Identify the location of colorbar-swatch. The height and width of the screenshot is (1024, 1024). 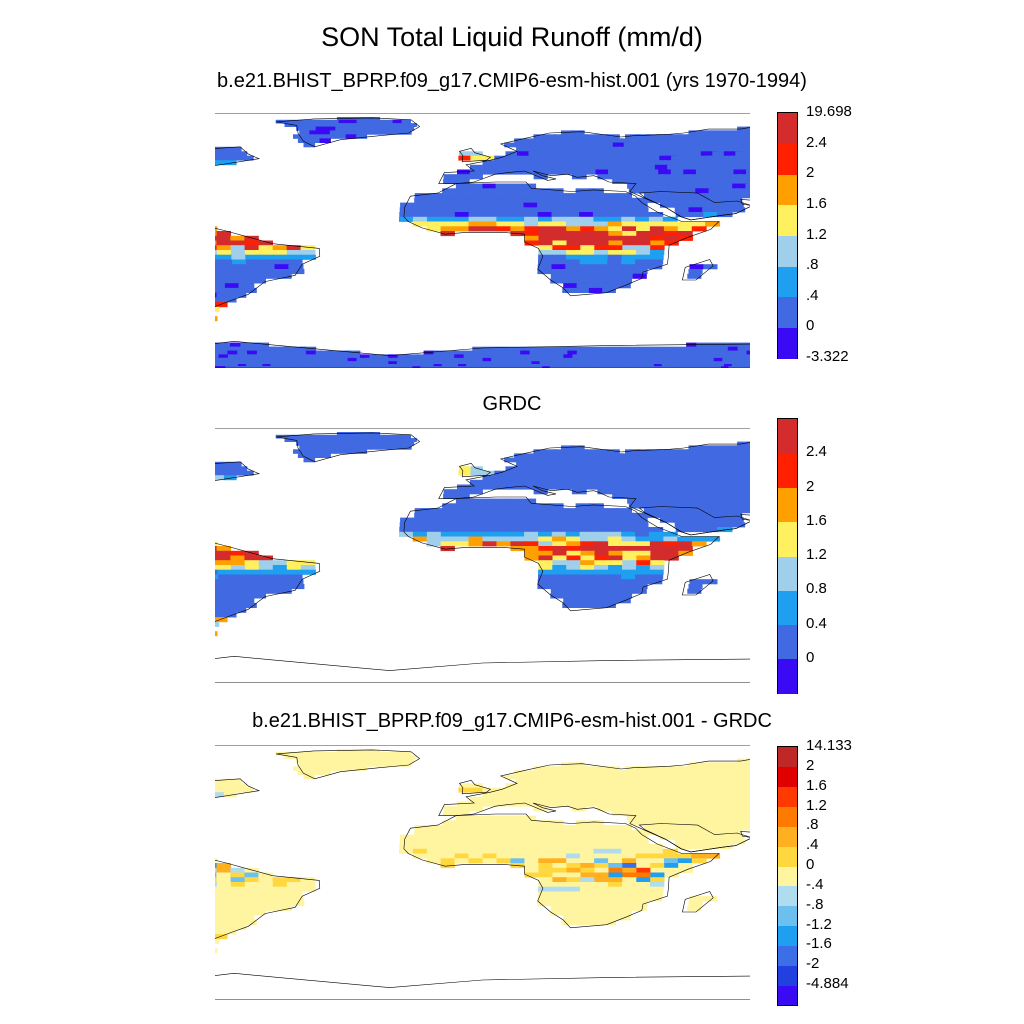
(787, 642).